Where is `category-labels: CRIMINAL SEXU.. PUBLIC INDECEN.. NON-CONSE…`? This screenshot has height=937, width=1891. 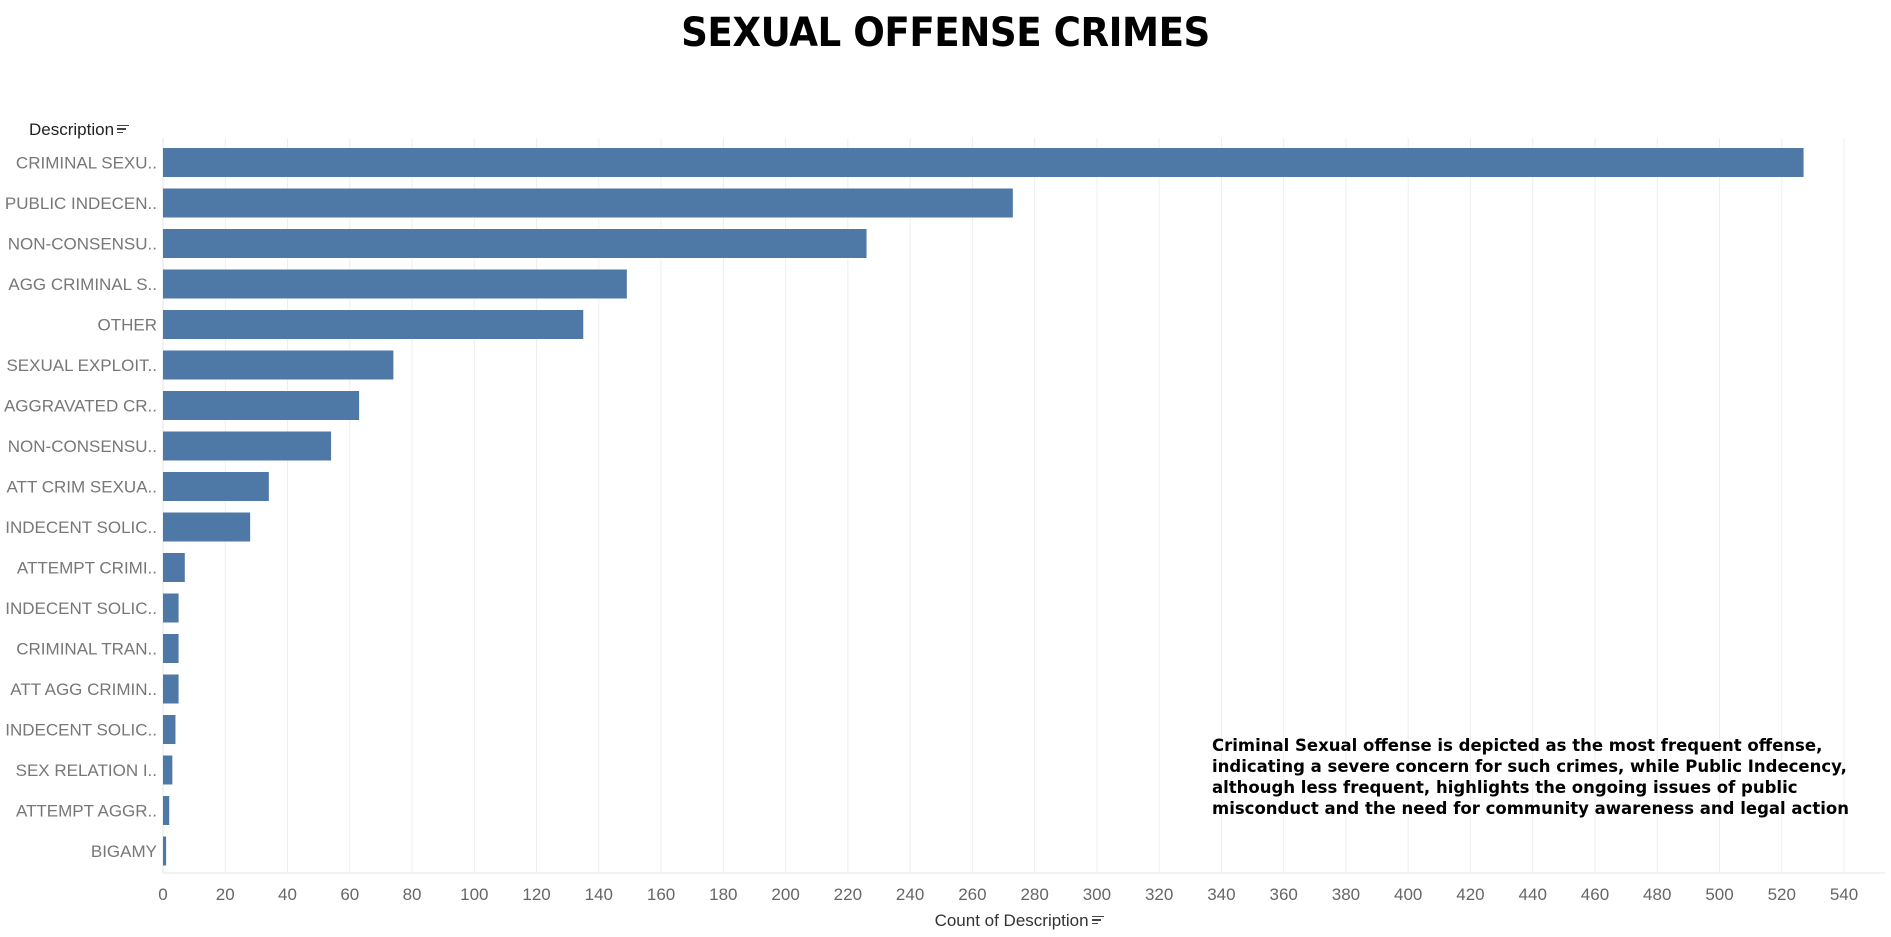 category-labels: CRIMINAL SEXU.. PUBLIC INDECEN.. NON-CONSE… is located at coordinates (80, 508).